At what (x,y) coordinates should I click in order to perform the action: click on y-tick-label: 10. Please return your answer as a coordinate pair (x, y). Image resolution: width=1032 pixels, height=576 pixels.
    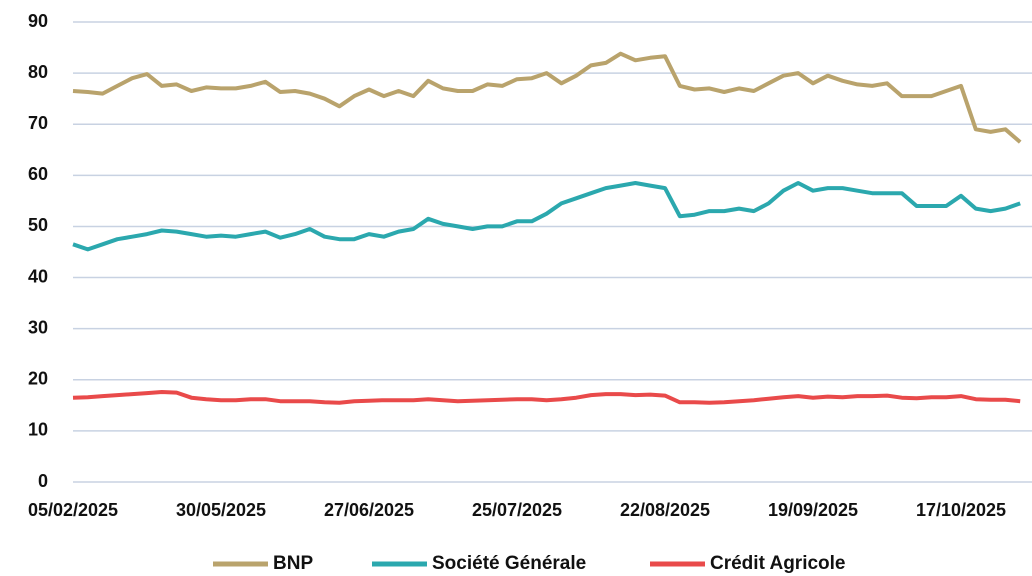
    Looking at the image, I should click on (38, 430).